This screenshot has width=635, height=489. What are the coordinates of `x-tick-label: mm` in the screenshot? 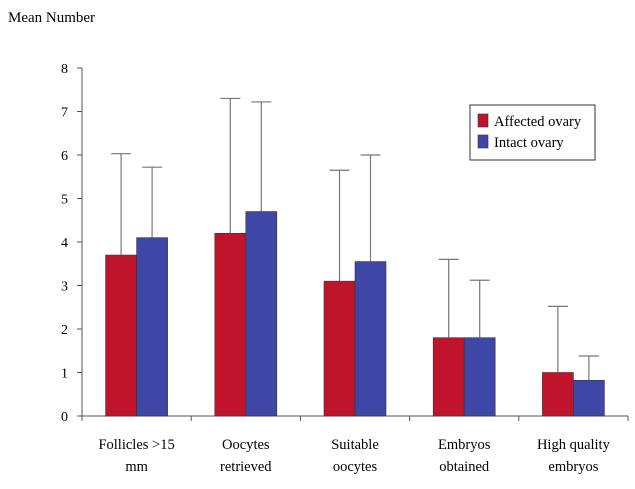 It's located at (136, 467).